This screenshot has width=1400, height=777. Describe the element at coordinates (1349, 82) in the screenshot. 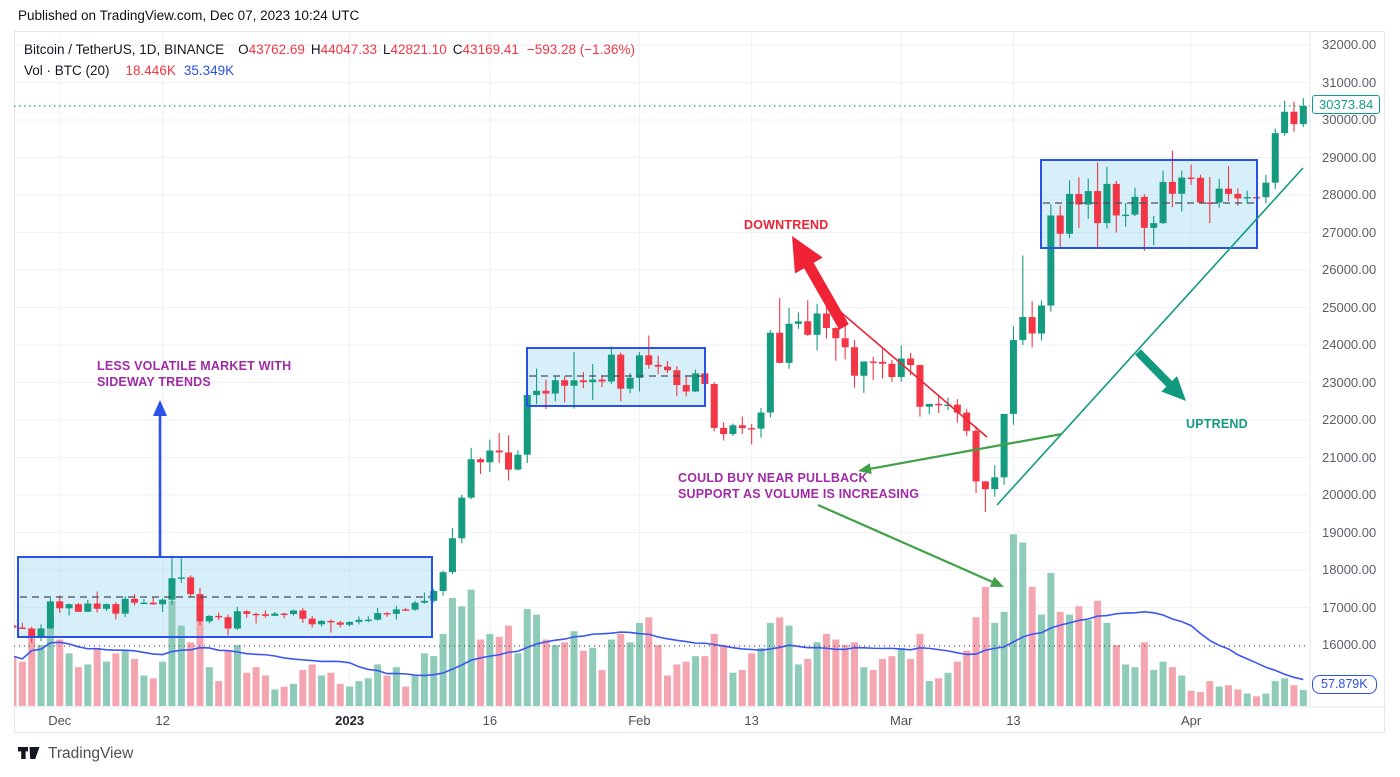

I see `price-tick-label: 31000.00` at that location.